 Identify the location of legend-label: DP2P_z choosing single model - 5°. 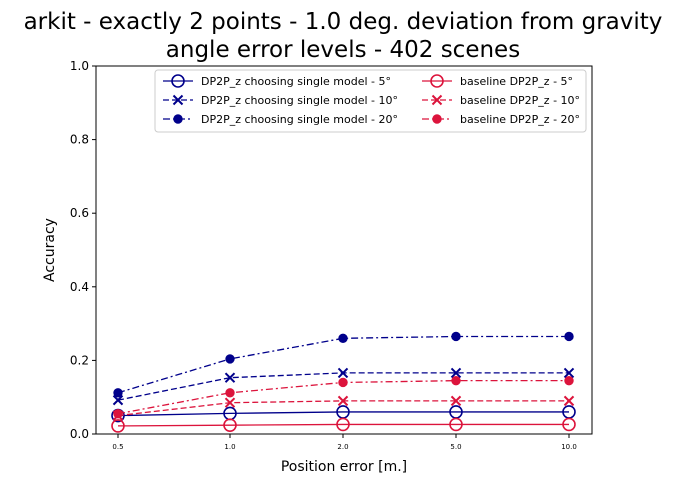
(296, 81).